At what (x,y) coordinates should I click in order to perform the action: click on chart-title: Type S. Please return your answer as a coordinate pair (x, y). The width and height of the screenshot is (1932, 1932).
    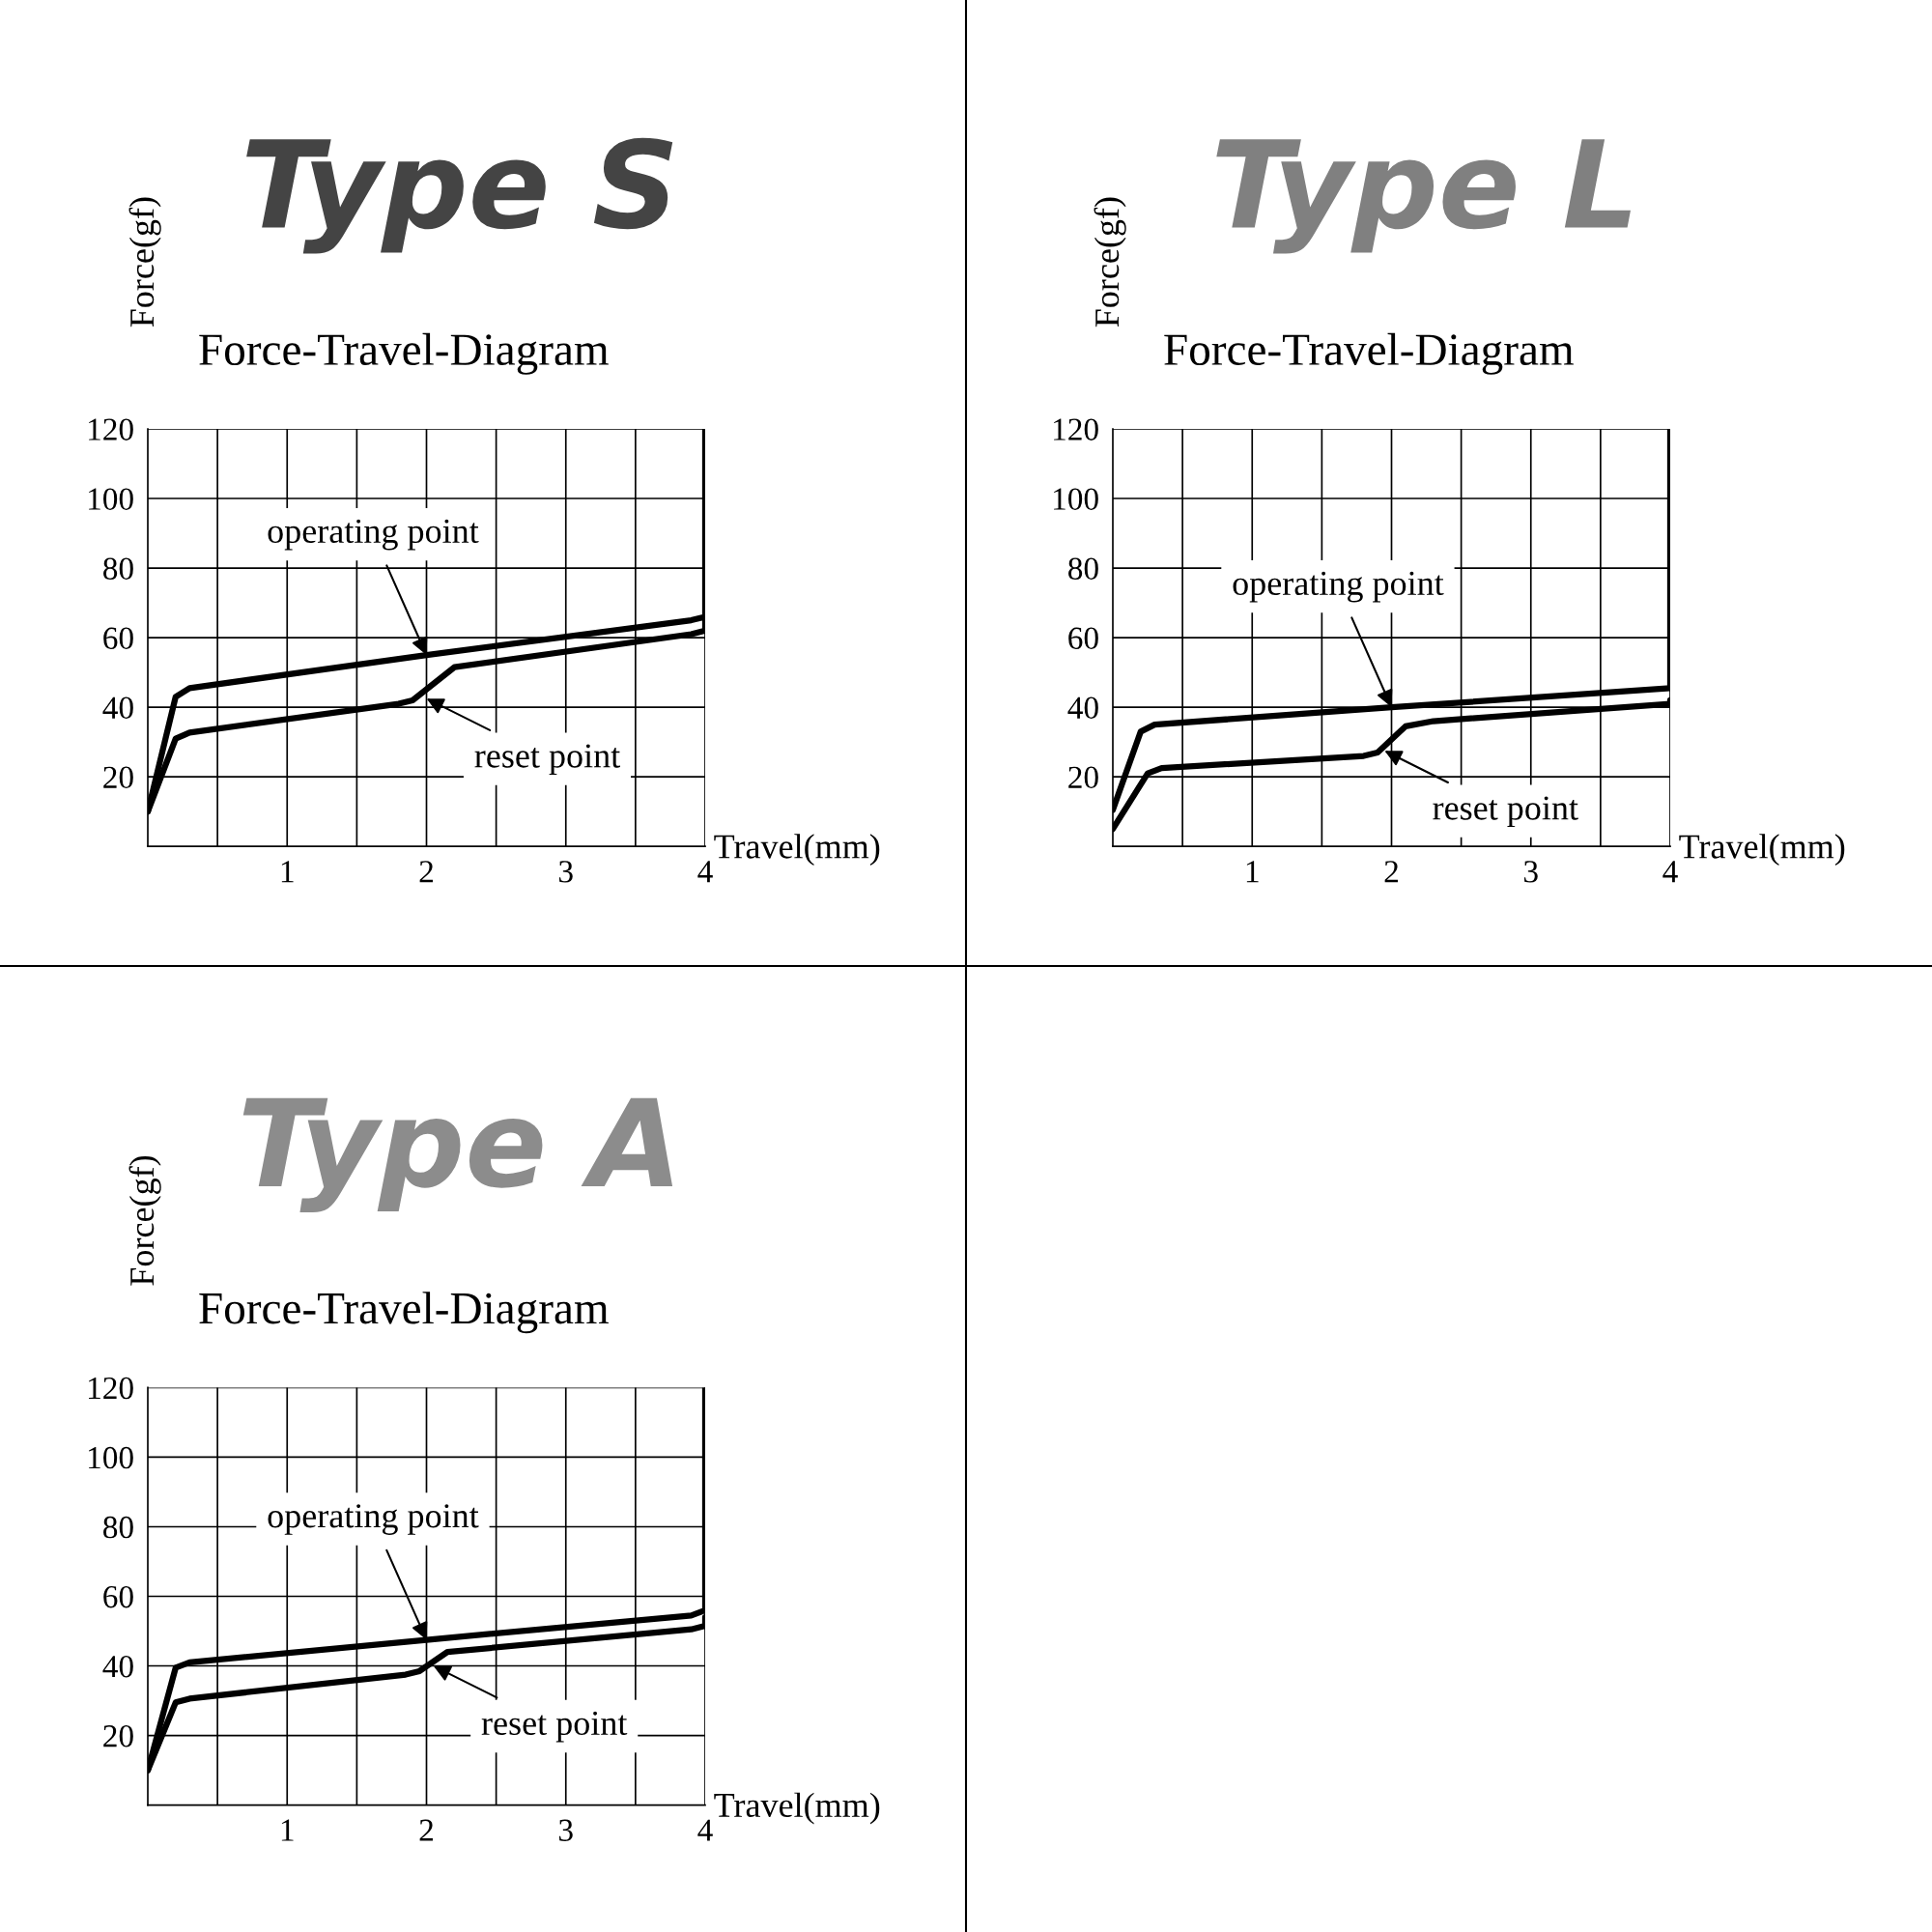
    Looking at the image, I should click on (459, 195).